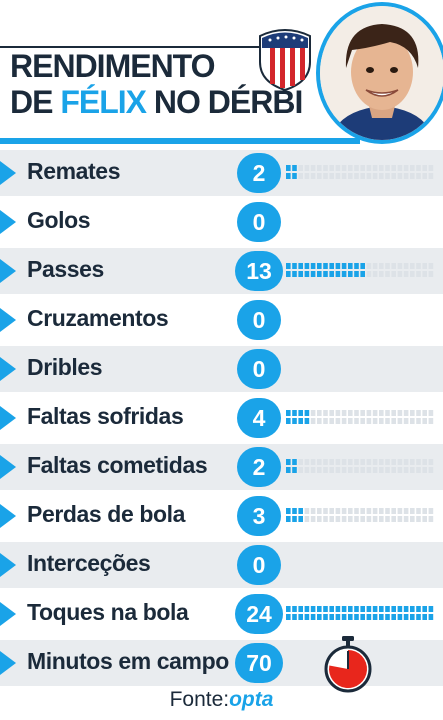 Image resolution: width=443 pixels, height=720 pixels. I want to click on stat-row: Cruzamentos 0, so click(221, 320).